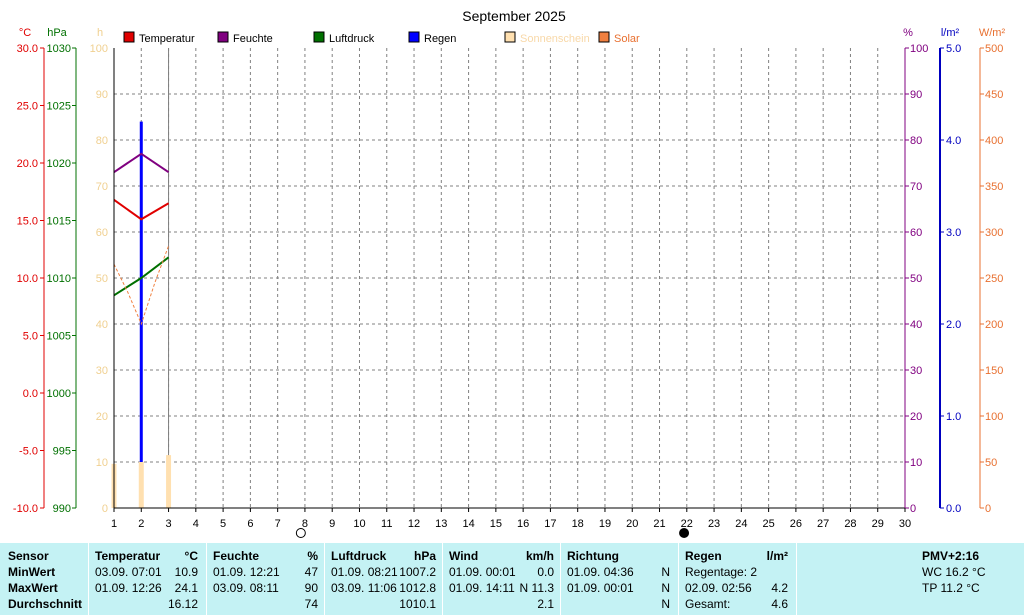 Image resolution: width=1024 pixels, height=615 pixels. Describe the element at coordinates (916, 417) in the screenshot. I see `humidity-tick-2: 20` at that location.